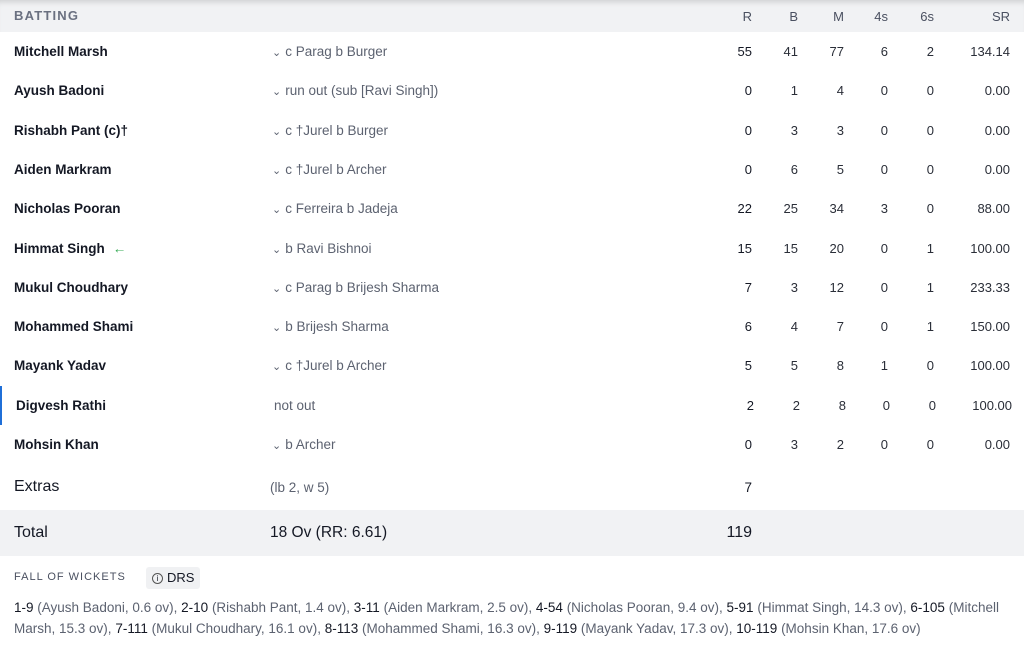 Image resolution: width=1024 pixels, height=668 pixels. What do you see at coordinates (267, 607) in the screenshot?
I see `fow-item: 2-10 (Rishabh Pant, 1.4 ov),` at bounding box center [267, 607].